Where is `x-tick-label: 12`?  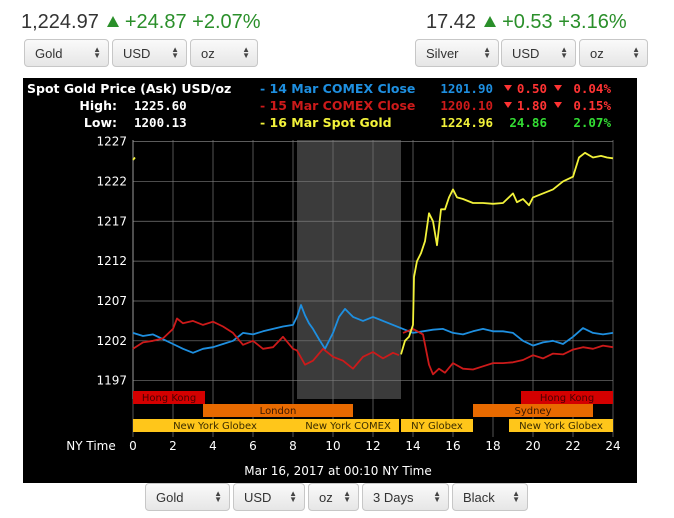 x-tick-label: 12 is located at coordinates (372, 446).